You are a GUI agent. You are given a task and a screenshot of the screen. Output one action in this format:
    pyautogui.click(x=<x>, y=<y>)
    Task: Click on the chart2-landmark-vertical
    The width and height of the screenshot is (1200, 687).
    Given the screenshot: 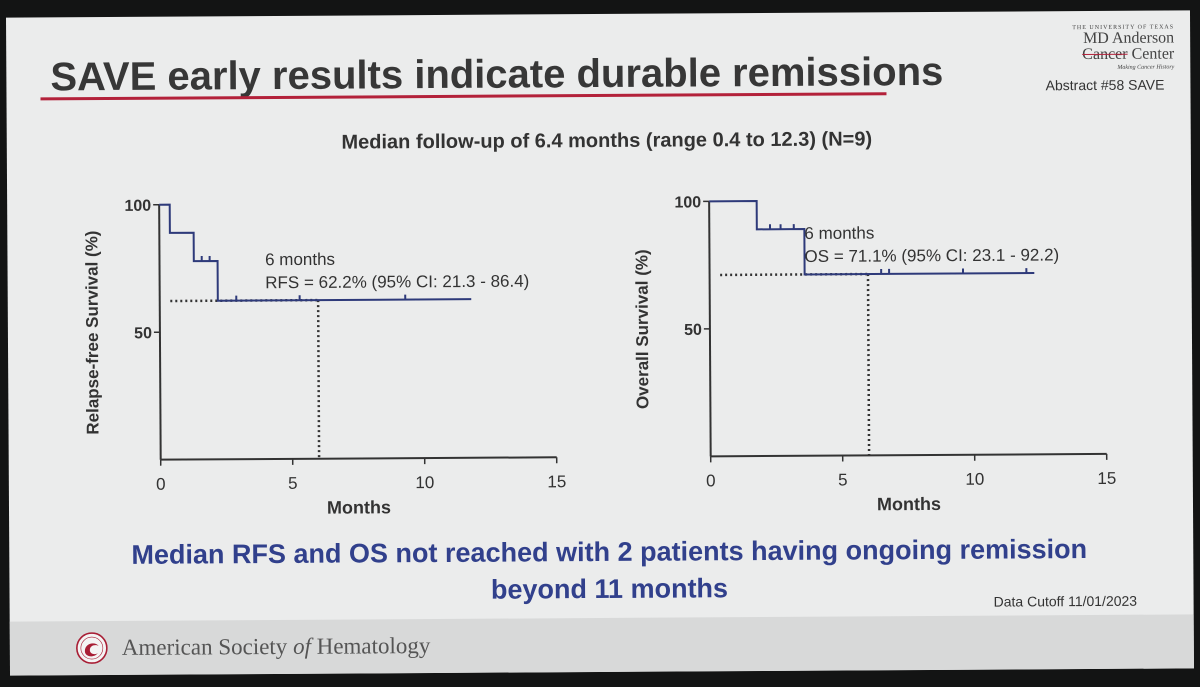 What is the action you would take?
    pyautogui.click(x=868, y=365)
    